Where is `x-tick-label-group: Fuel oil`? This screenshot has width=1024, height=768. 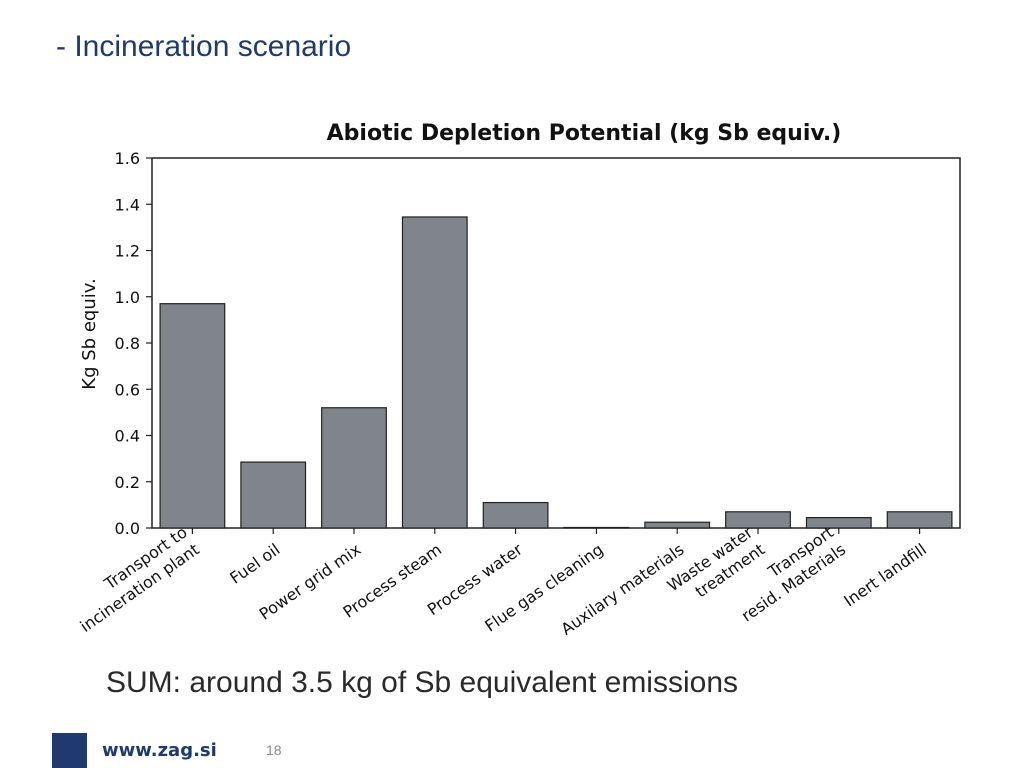
x-tick-label-group: Fuel oil is located at coordinates (254, 564).